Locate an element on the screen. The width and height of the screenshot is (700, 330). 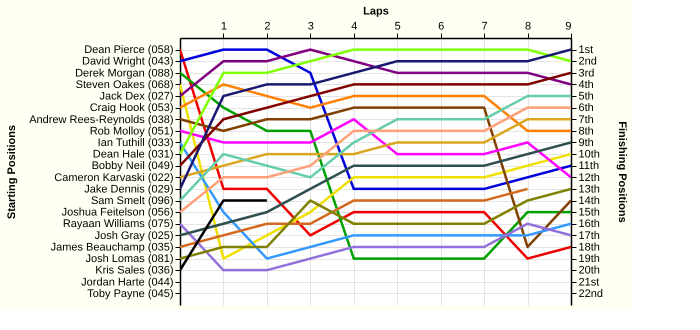
text: Dean Pierce (058) is located at coordinates (129, 50).